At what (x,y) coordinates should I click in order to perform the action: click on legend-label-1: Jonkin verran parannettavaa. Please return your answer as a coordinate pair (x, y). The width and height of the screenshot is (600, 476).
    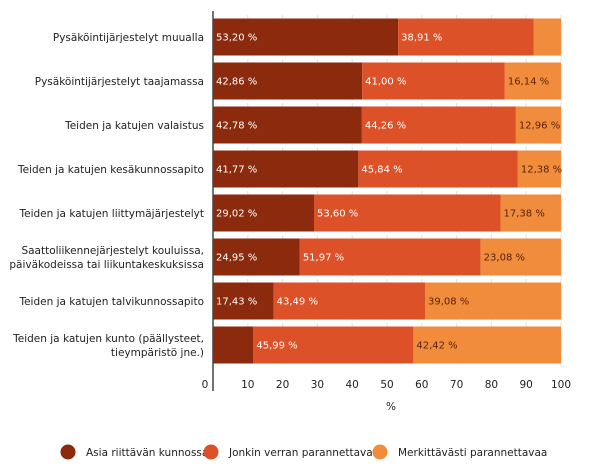
    Looking at the image, I should click on (303, 453).